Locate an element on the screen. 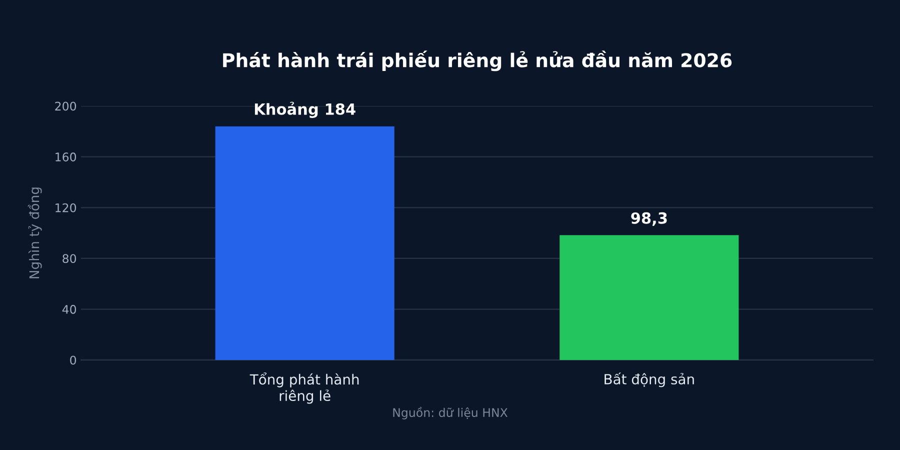 The image size is (900, 450). y-tick-label: 80 is located at coordinates (69, 259).